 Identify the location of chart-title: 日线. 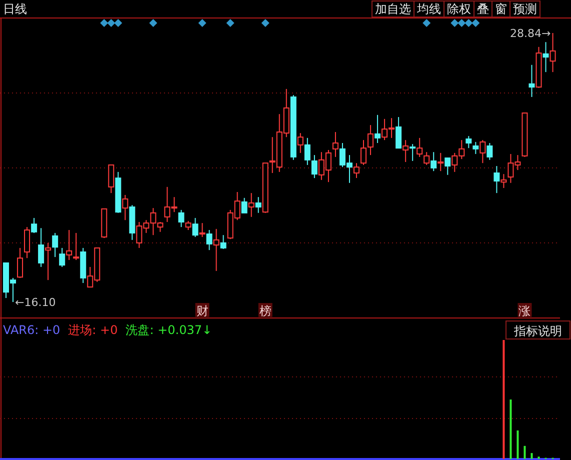
(15, 9).